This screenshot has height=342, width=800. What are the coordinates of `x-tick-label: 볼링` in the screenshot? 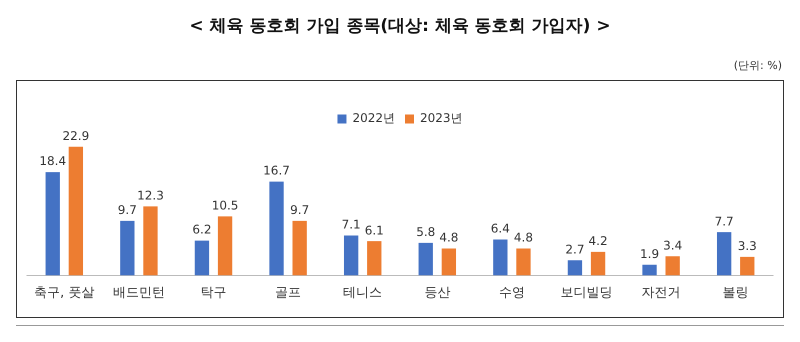 It's located at (735, 293).